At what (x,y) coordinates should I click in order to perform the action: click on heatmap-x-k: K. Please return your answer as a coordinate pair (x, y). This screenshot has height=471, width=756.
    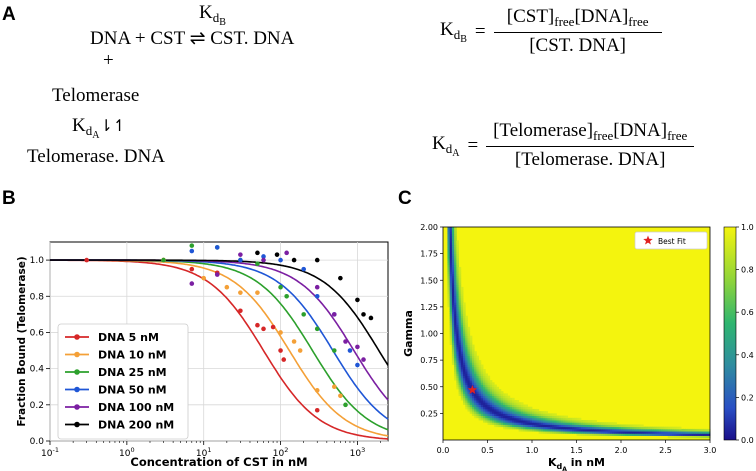
    Looking at the image, I should click on (552, 462).